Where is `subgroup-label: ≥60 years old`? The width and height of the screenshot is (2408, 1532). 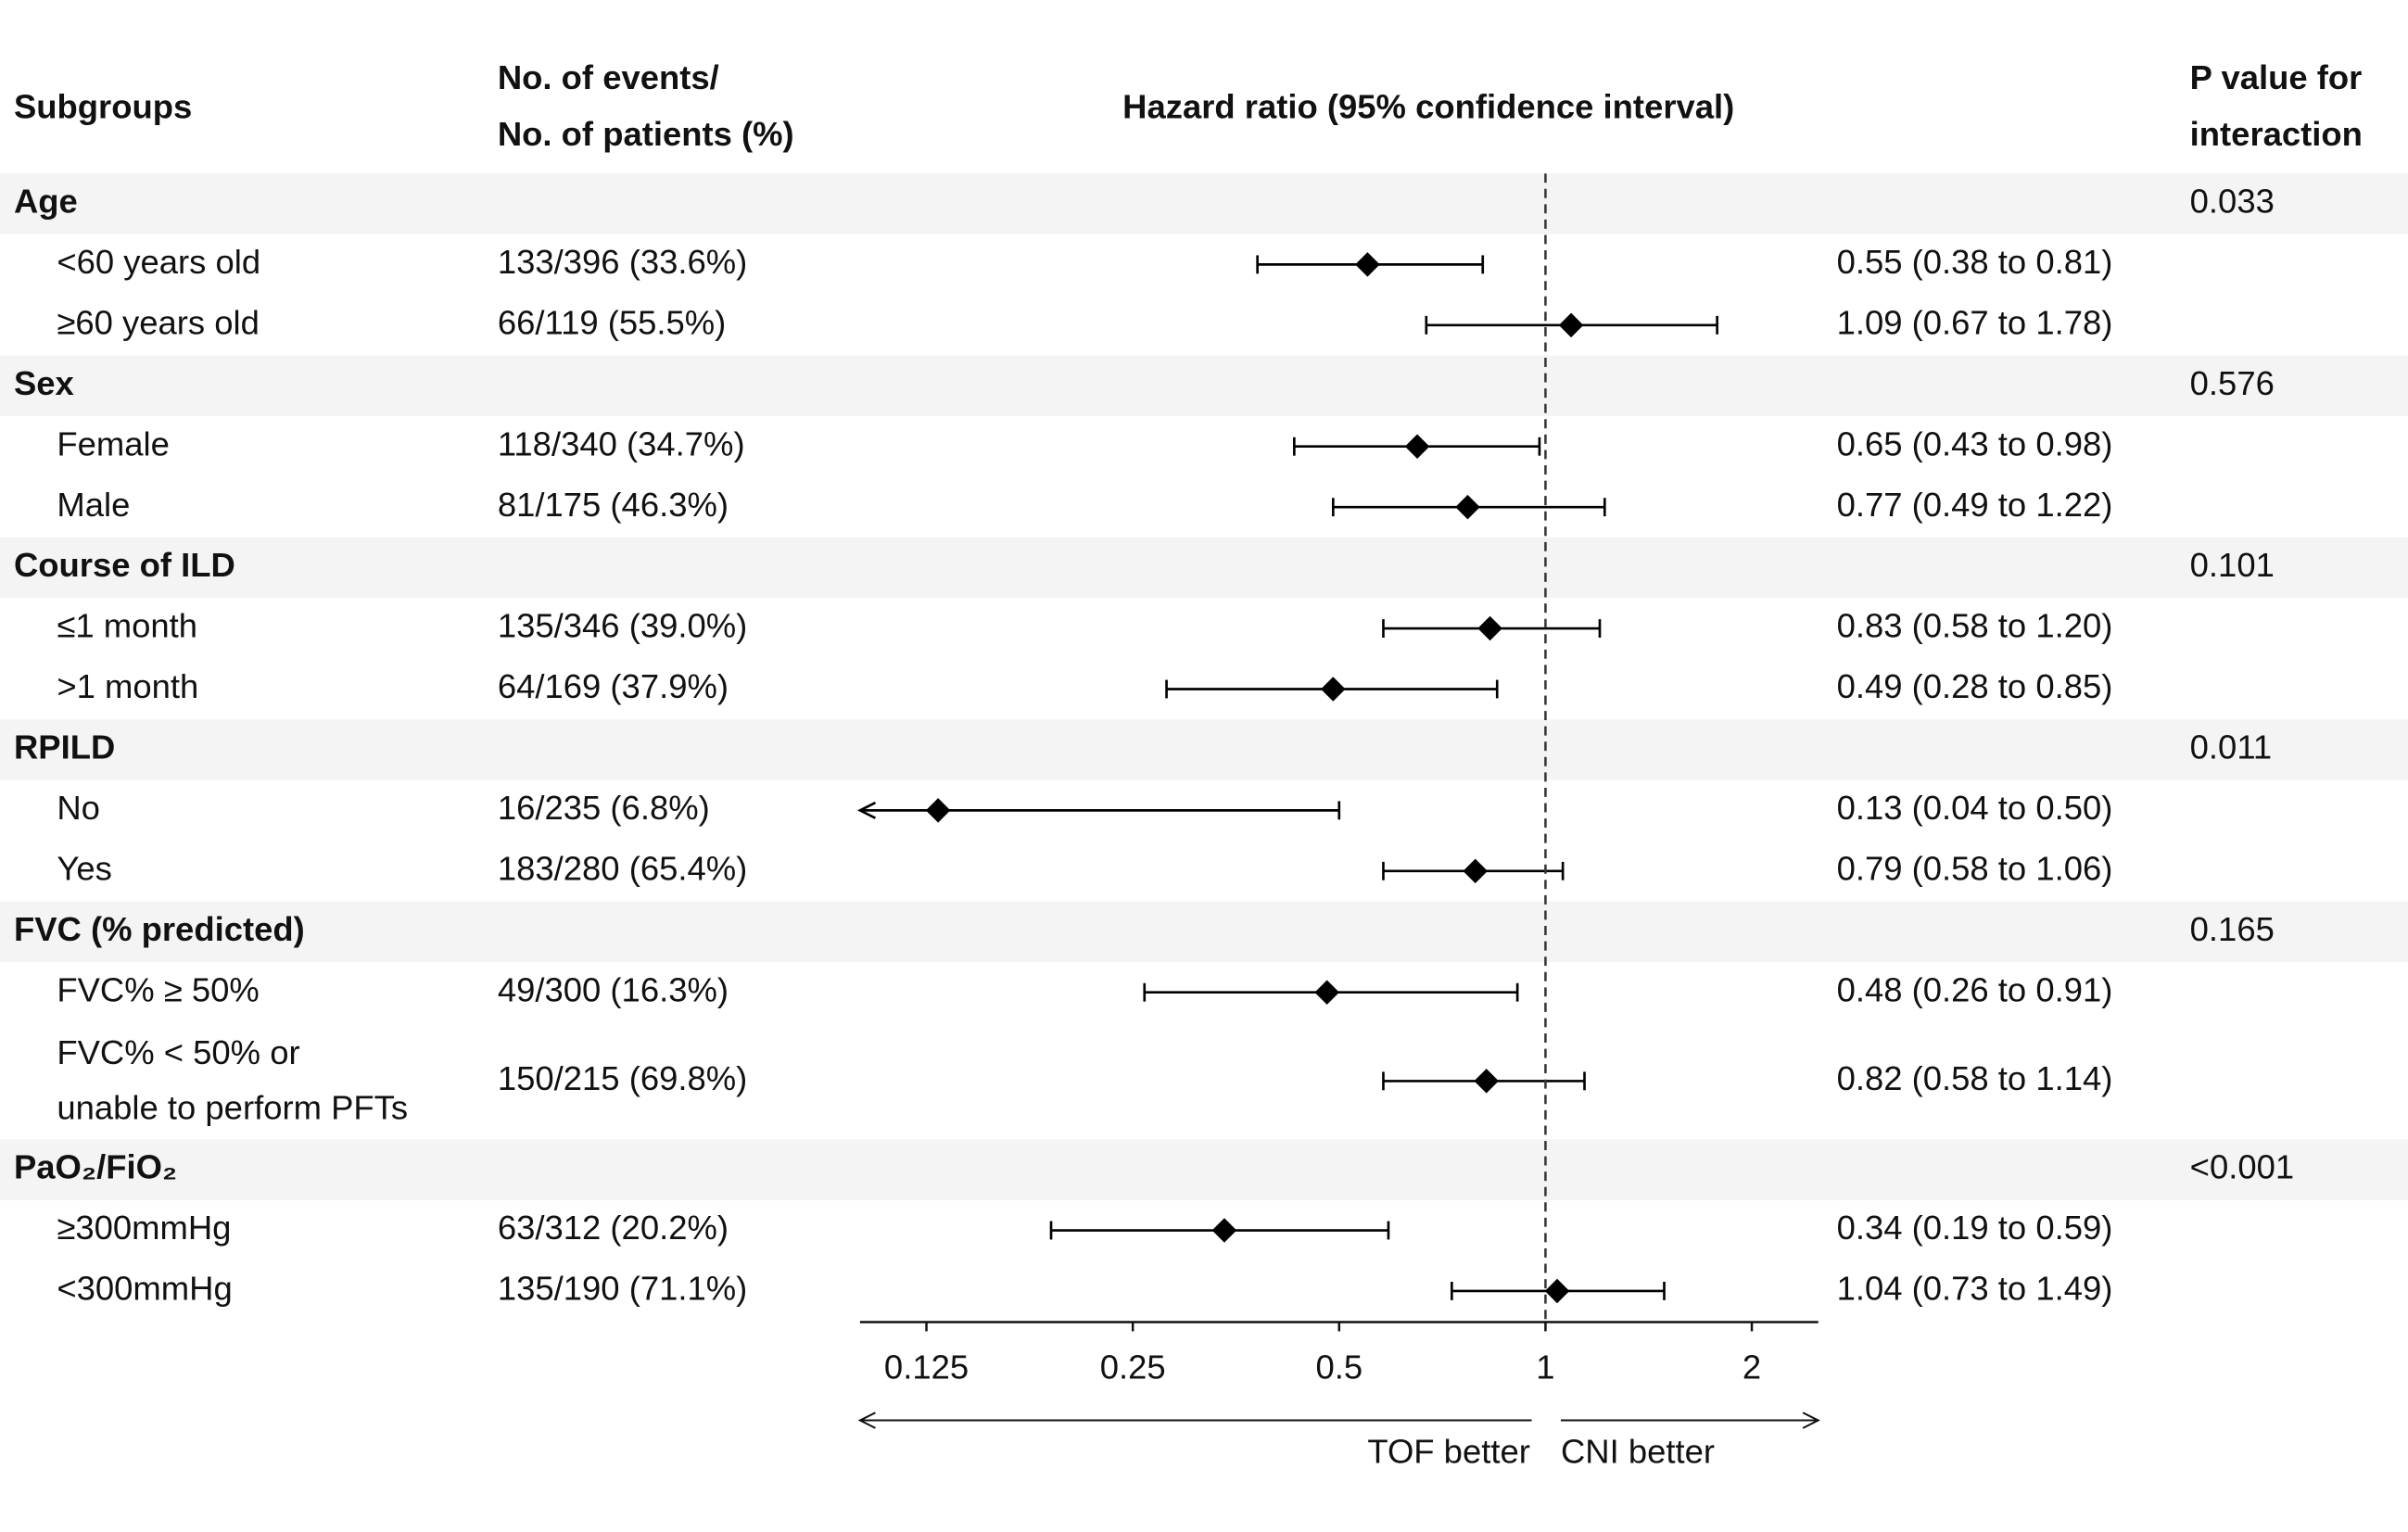
subgroup-label: ≥60 years old is located at coordinates (158, 322).